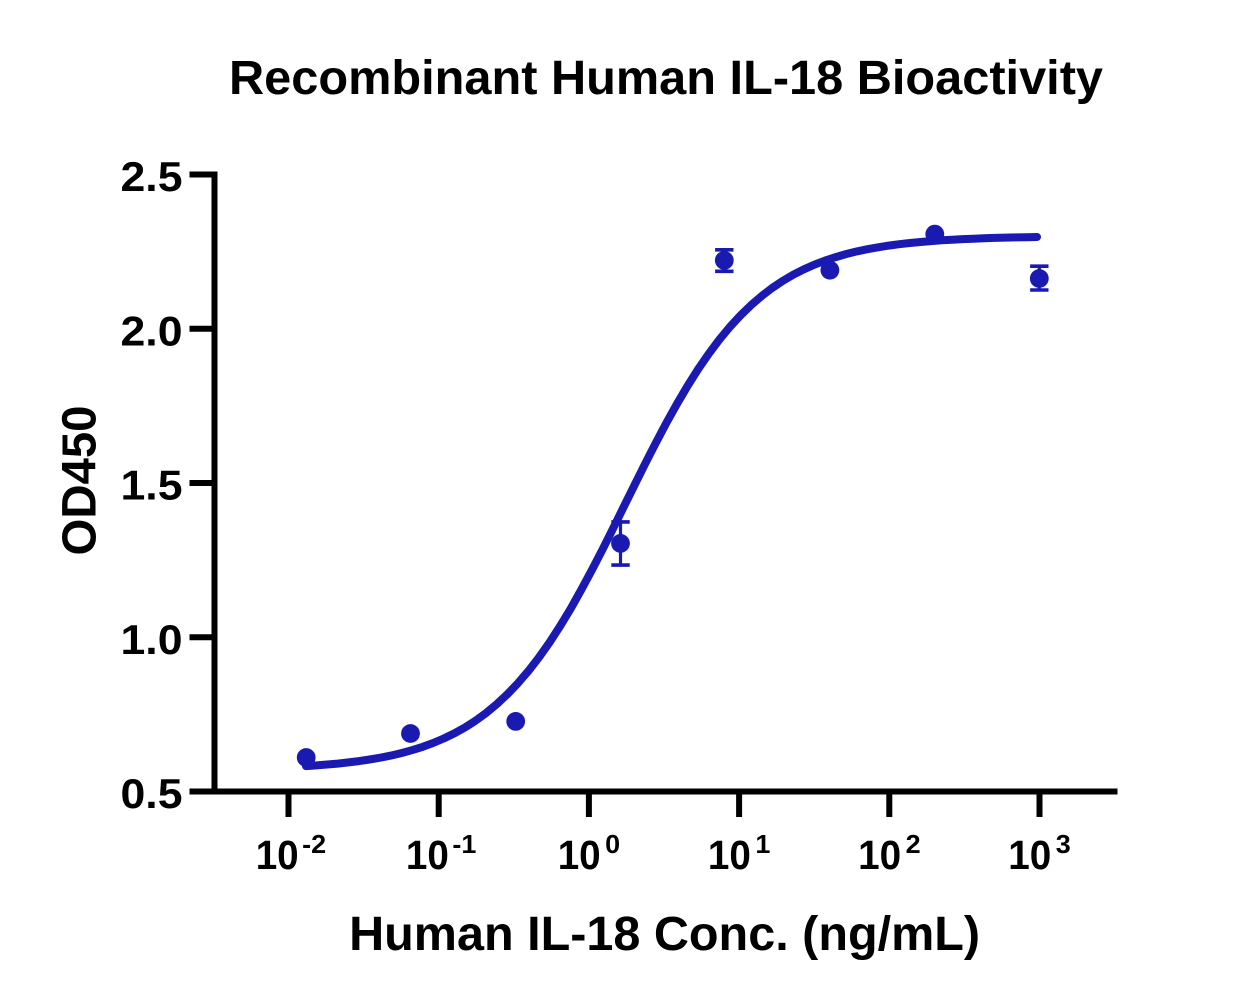 Image resolution: width=1246 pixels, height=1006 pixels. What do you see at coordinates (612, 844) in the screenshot?
I see `svg-text: 0` at bounding box center [612, 844].